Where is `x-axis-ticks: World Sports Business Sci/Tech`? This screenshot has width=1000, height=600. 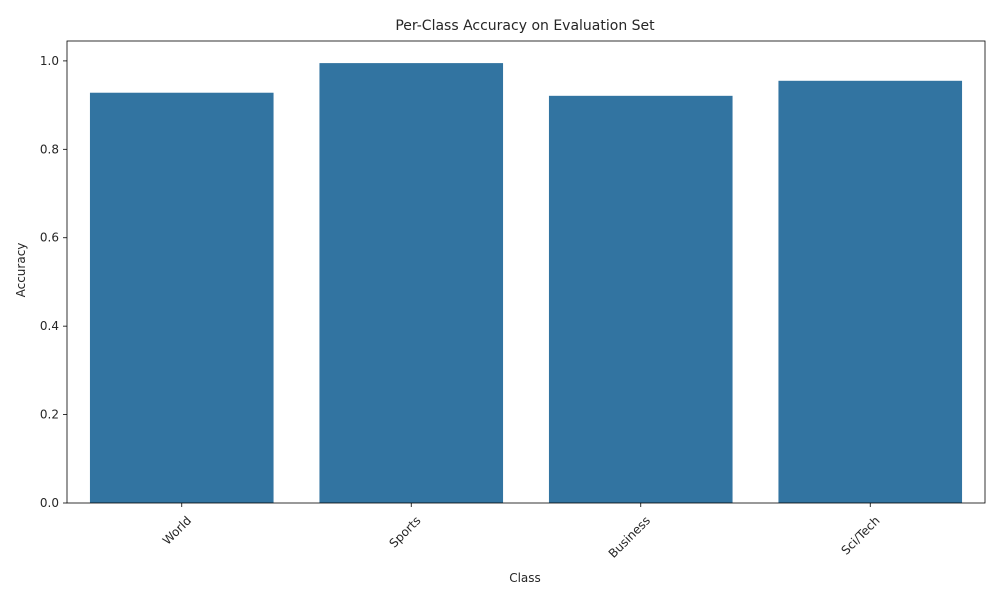 x-axis-ticks: World Sports Business Sci/Tech is located at coordinates (521, 532).